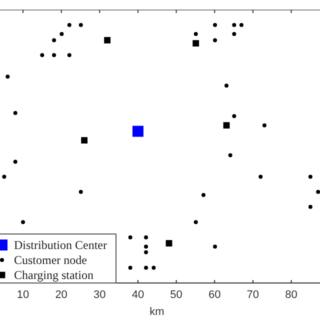 The image size is (320, 320). What do you see at coordinates (291, 295) in the screenshot?
I see `x-tick-label: 80` at bounding box center [291, 295].